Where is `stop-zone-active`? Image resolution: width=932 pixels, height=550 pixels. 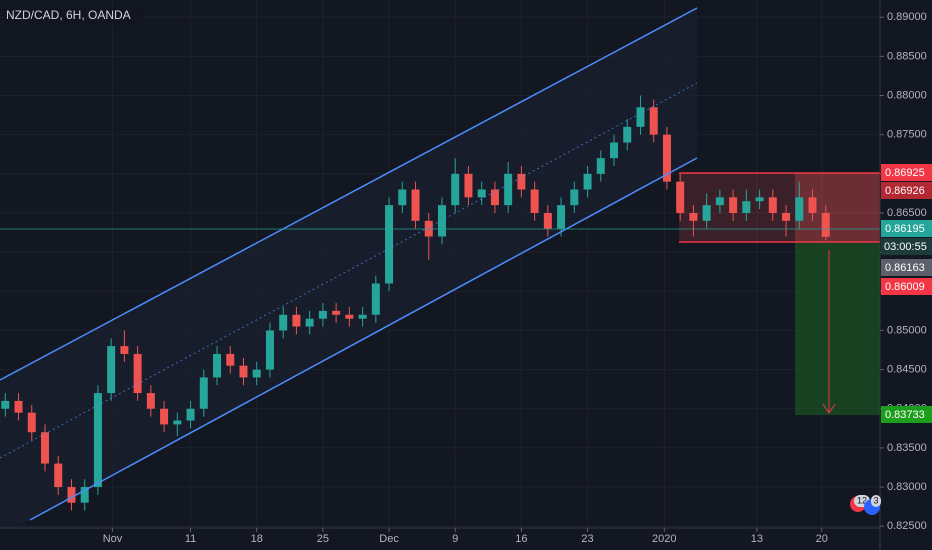
stop-zone-active is located at coordinates (837, 207).